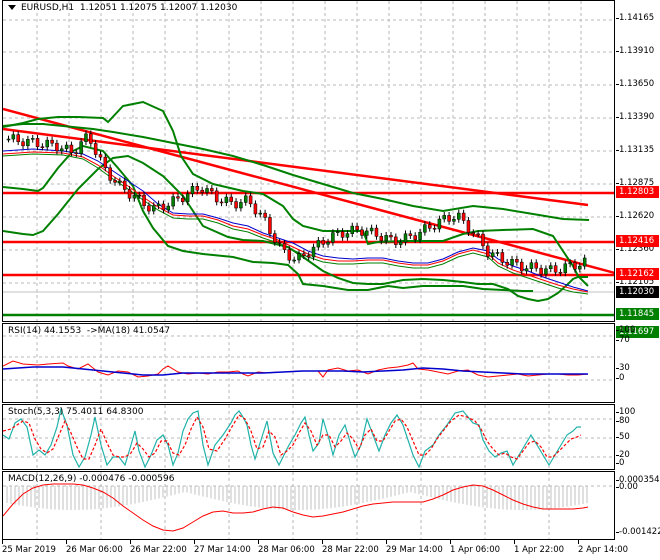  Describe the element at coordinates (637, 192) in the screenshot. I see `level-label-resistance: 1.12803` at that location.